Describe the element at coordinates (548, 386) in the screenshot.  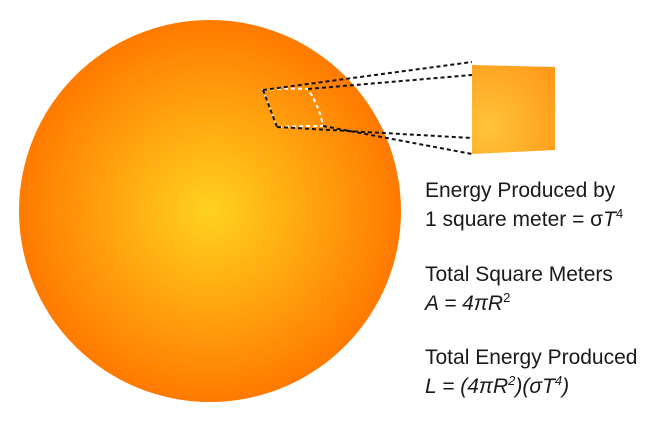
I see `formula-variable-t: T` at that location.